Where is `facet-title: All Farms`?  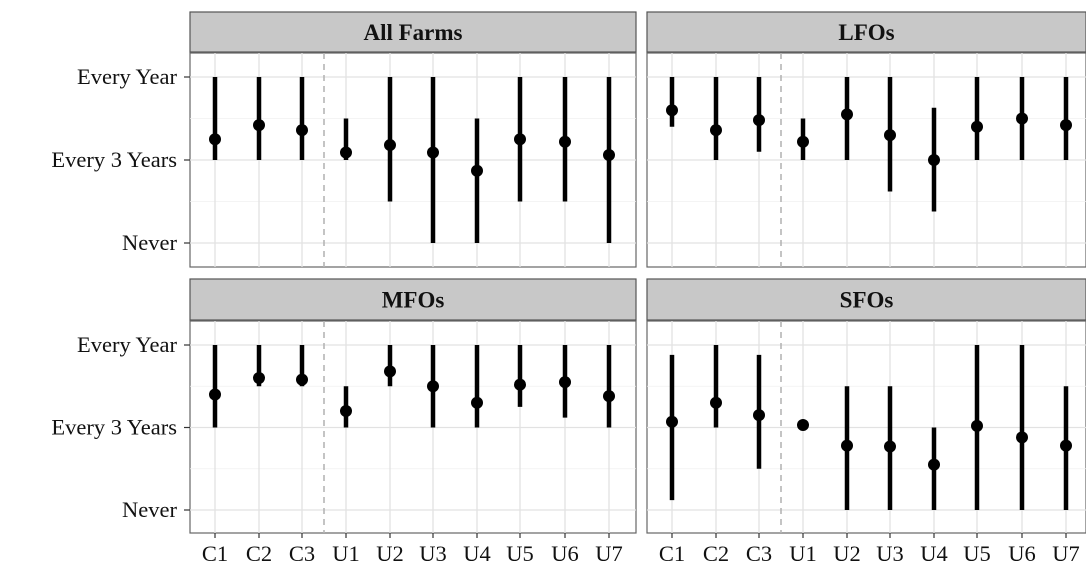
facet-title: All Farms is located at coordinates (412, 32).